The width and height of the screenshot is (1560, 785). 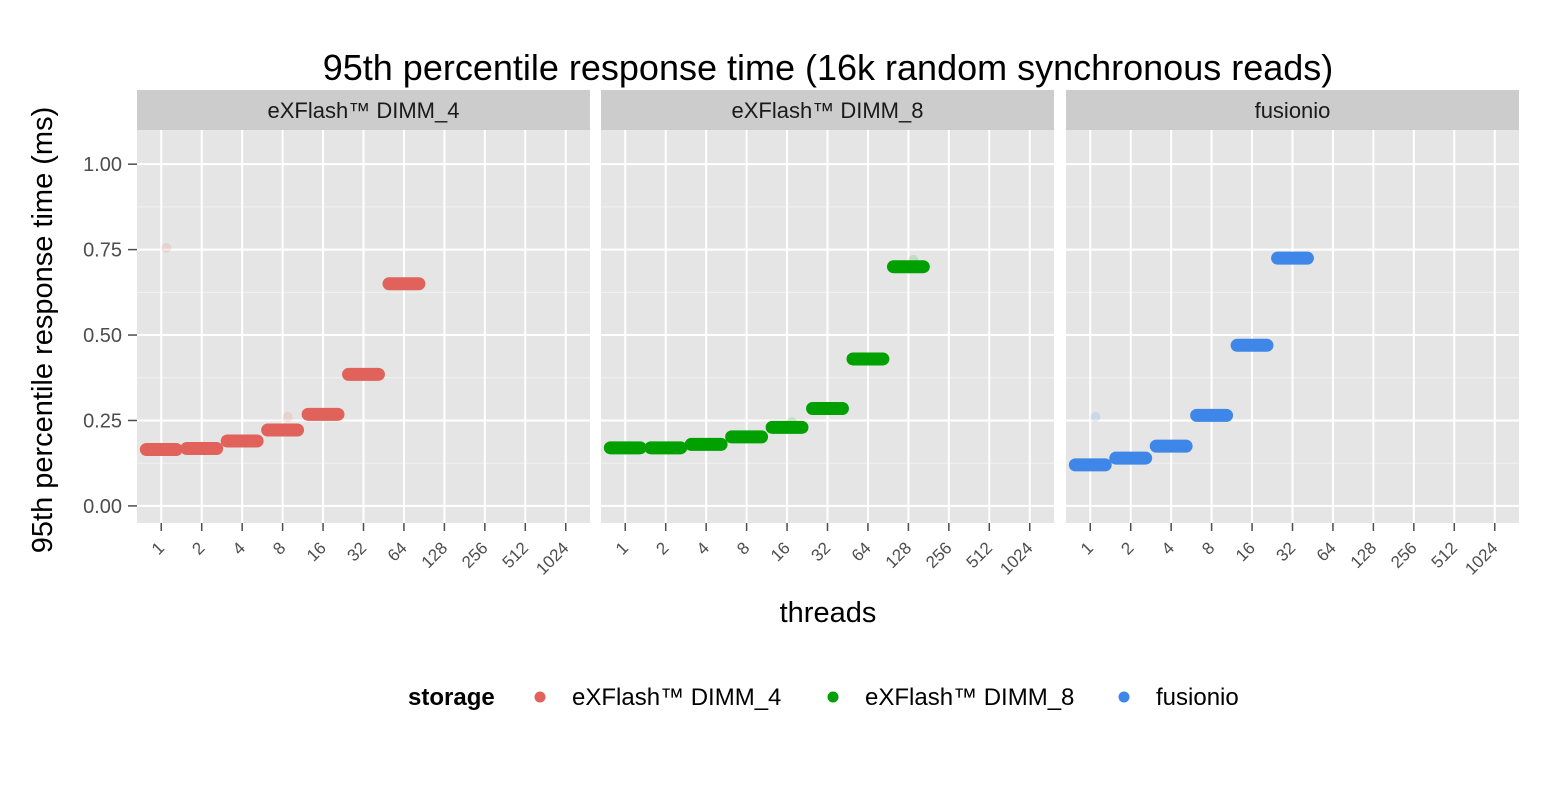 I want to click on y-tick-label: 1.00, so click(x=102, y=165).